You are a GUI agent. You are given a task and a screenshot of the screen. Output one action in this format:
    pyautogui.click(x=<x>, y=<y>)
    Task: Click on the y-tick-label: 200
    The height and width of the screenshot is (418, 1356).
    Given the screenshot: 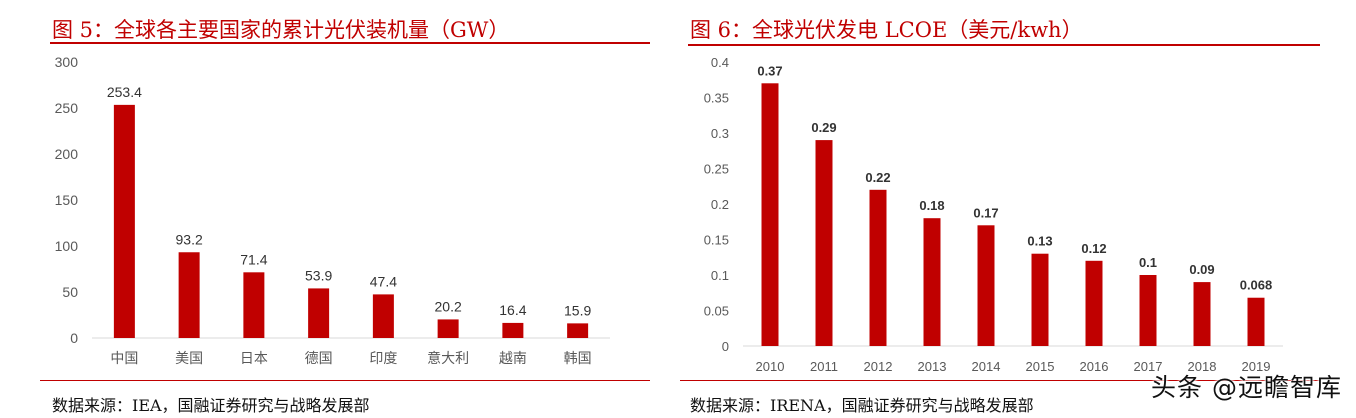 What is the action you would take?
    pyautogui.click(x=67, y=154)
    